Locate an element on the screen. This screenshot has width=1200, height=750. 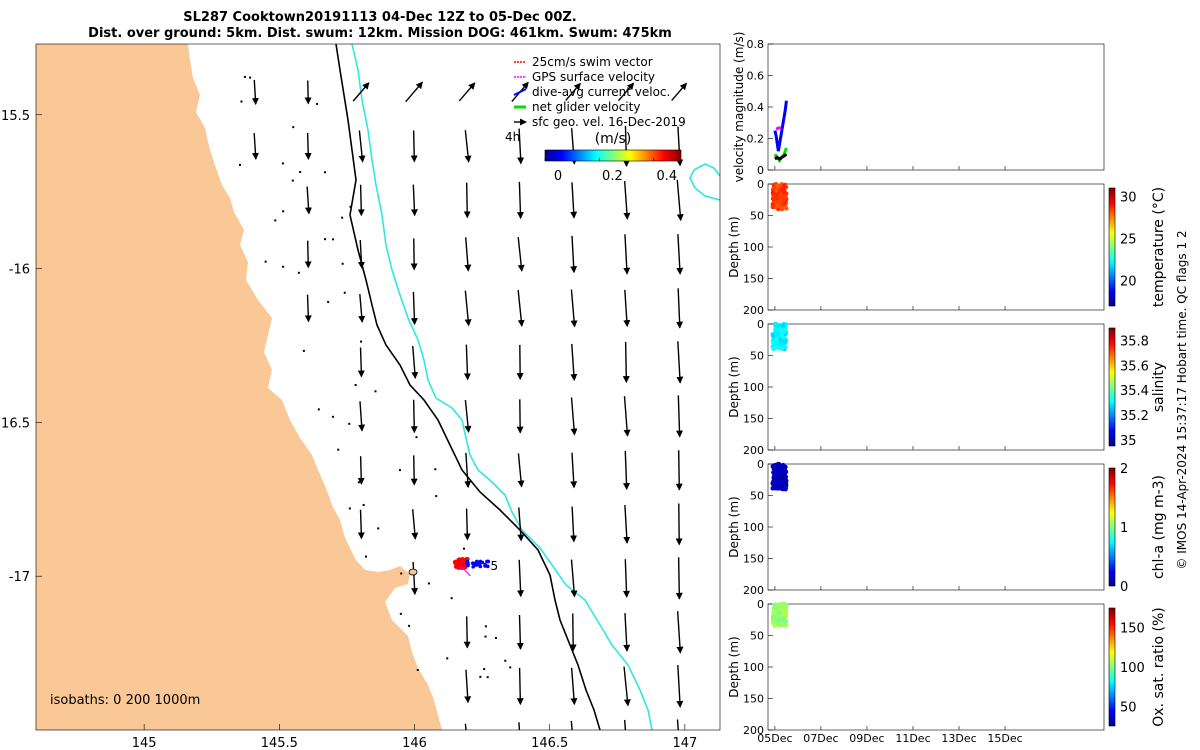
isobaths-note: isobaths: 0 200 1000m is located at coordinates (125, 700).